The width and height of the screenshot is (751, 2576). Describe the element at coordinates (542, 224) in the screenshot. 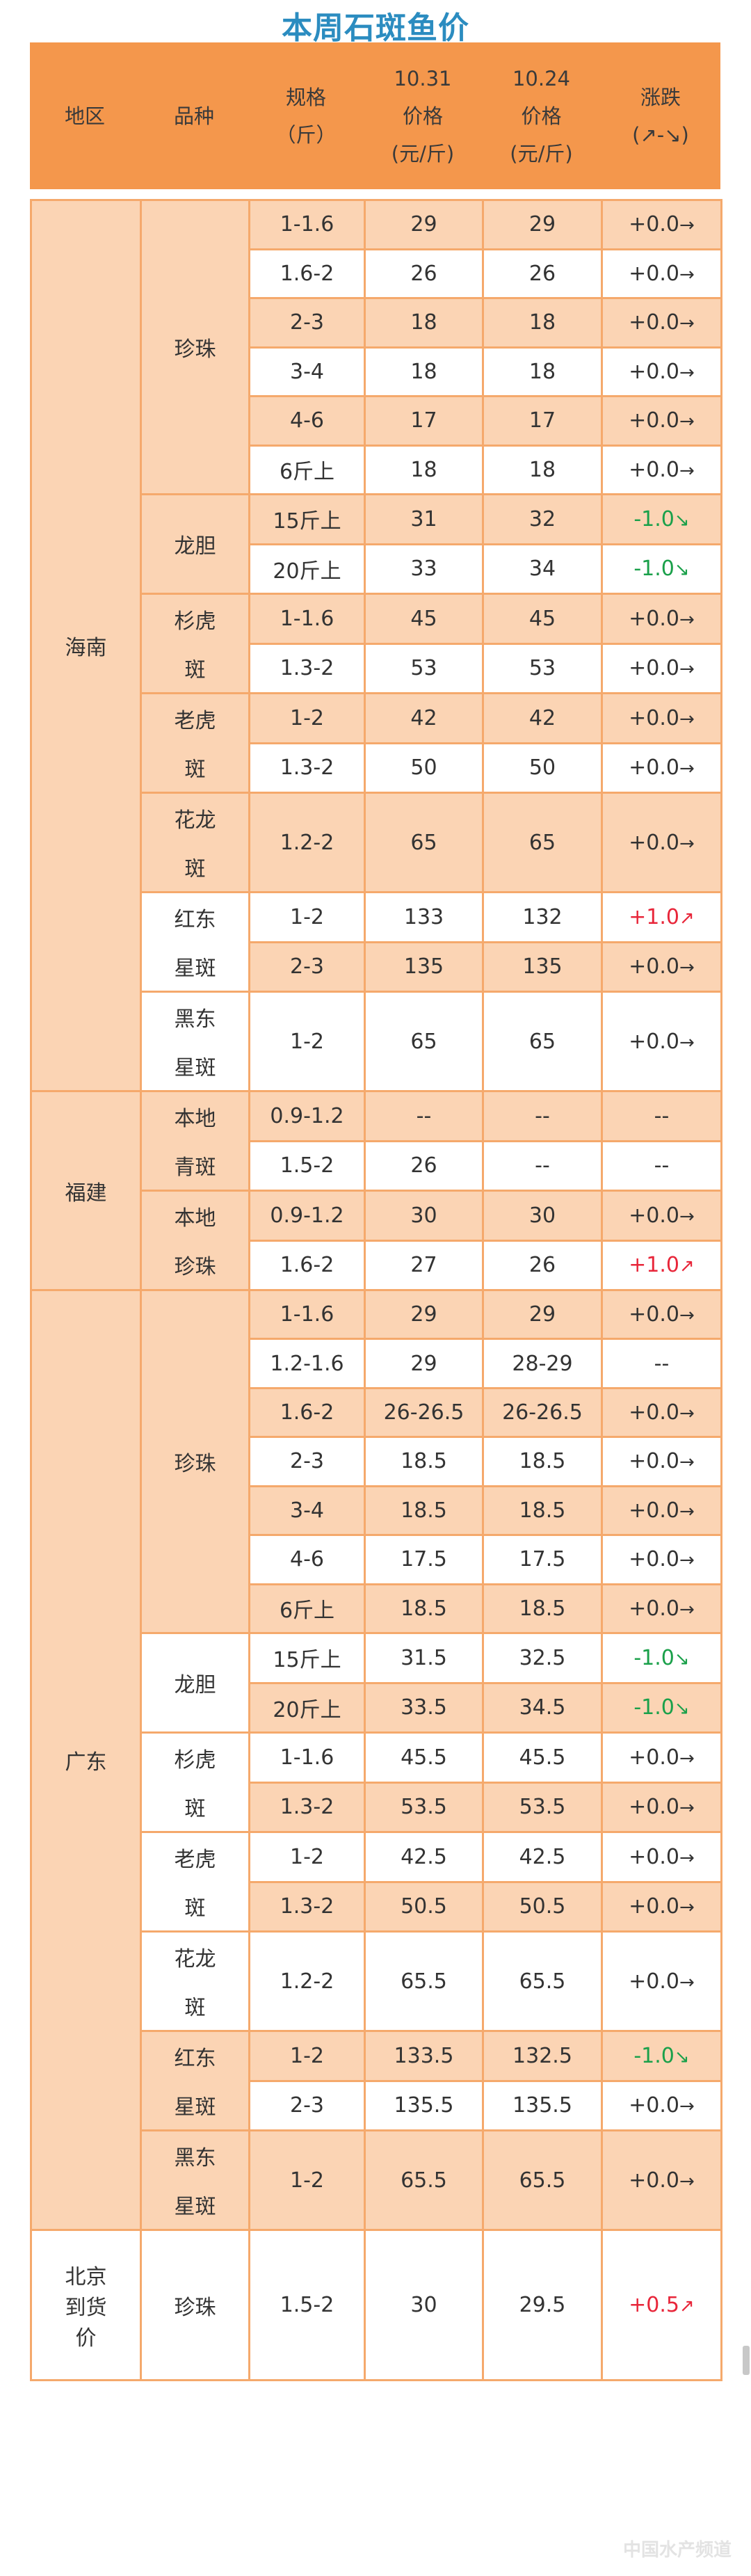

I see `price-1024-cell: 29` at that location.